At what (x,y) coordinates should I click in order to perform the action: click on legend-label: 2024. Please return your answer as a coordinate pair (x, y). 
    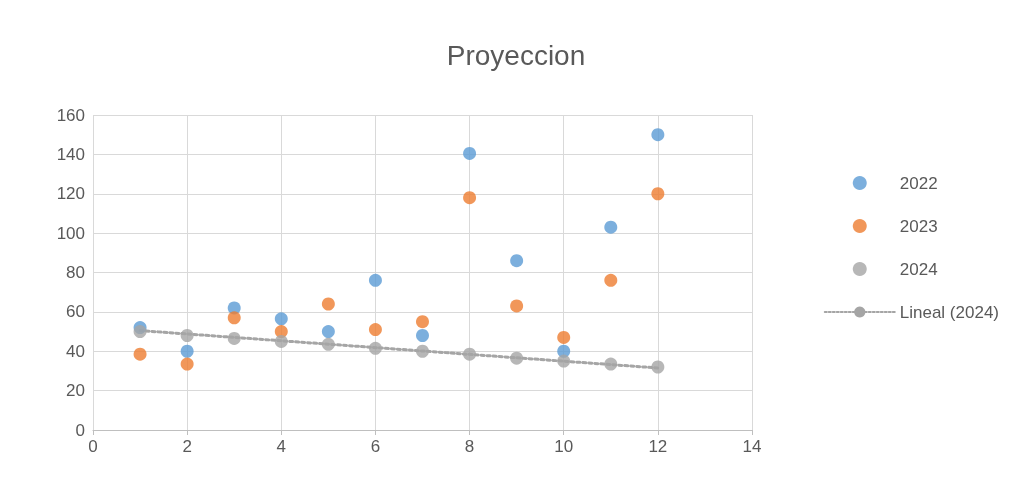
    Looking at the image, I should click on (918, 269).